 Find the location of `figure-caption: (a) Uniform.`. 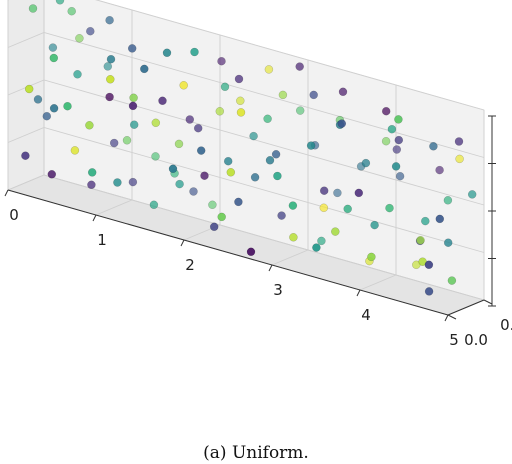

figure-caption: (a) Uniform. is located at coordinates (256, 453).